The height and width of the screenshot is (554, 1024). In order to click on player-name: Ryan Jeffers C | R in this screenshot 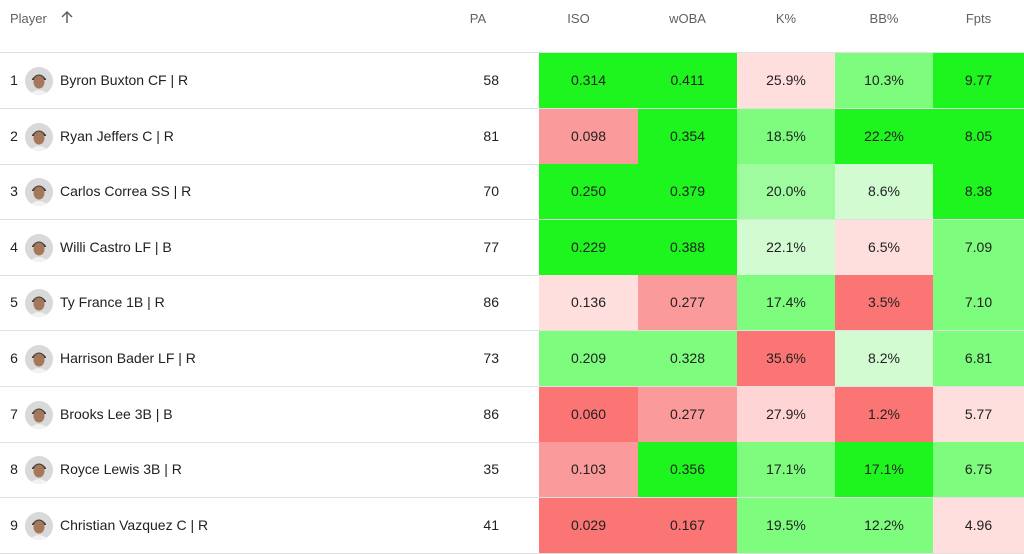, I will do `click(117, 135)`.